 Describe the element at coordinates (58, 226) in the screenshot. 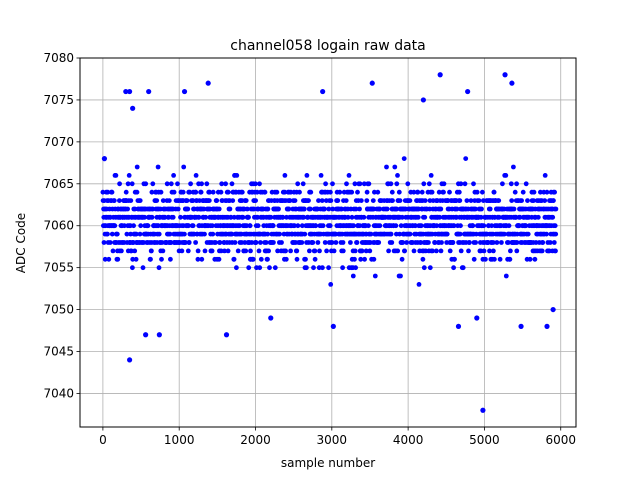

I see `y-tick-label: 7060` at that location.